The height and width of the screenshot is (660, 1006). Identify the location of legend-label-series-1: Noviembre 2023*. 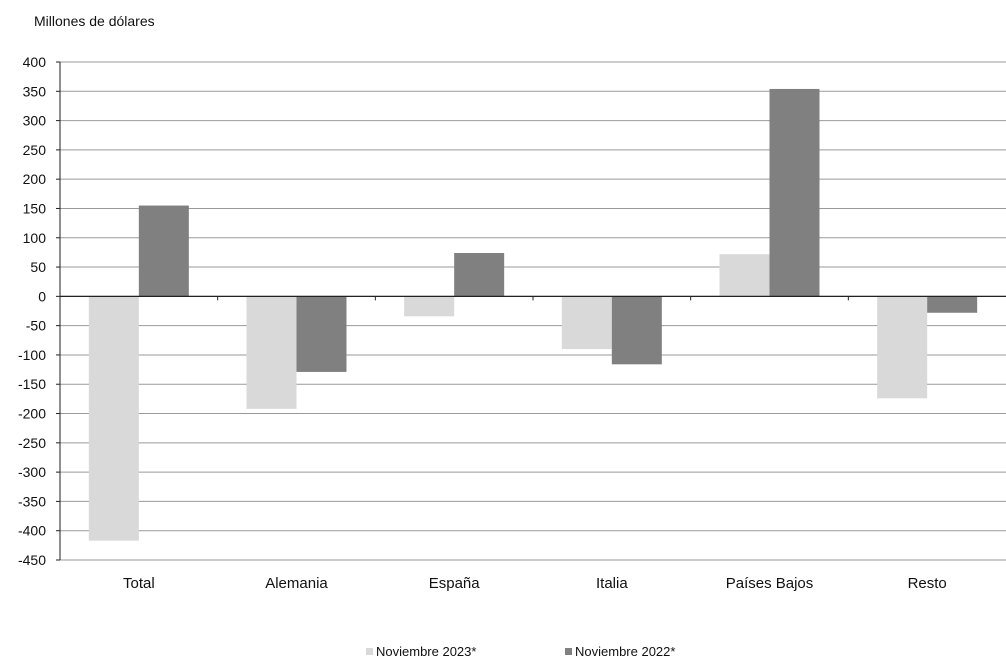
(426, 651).